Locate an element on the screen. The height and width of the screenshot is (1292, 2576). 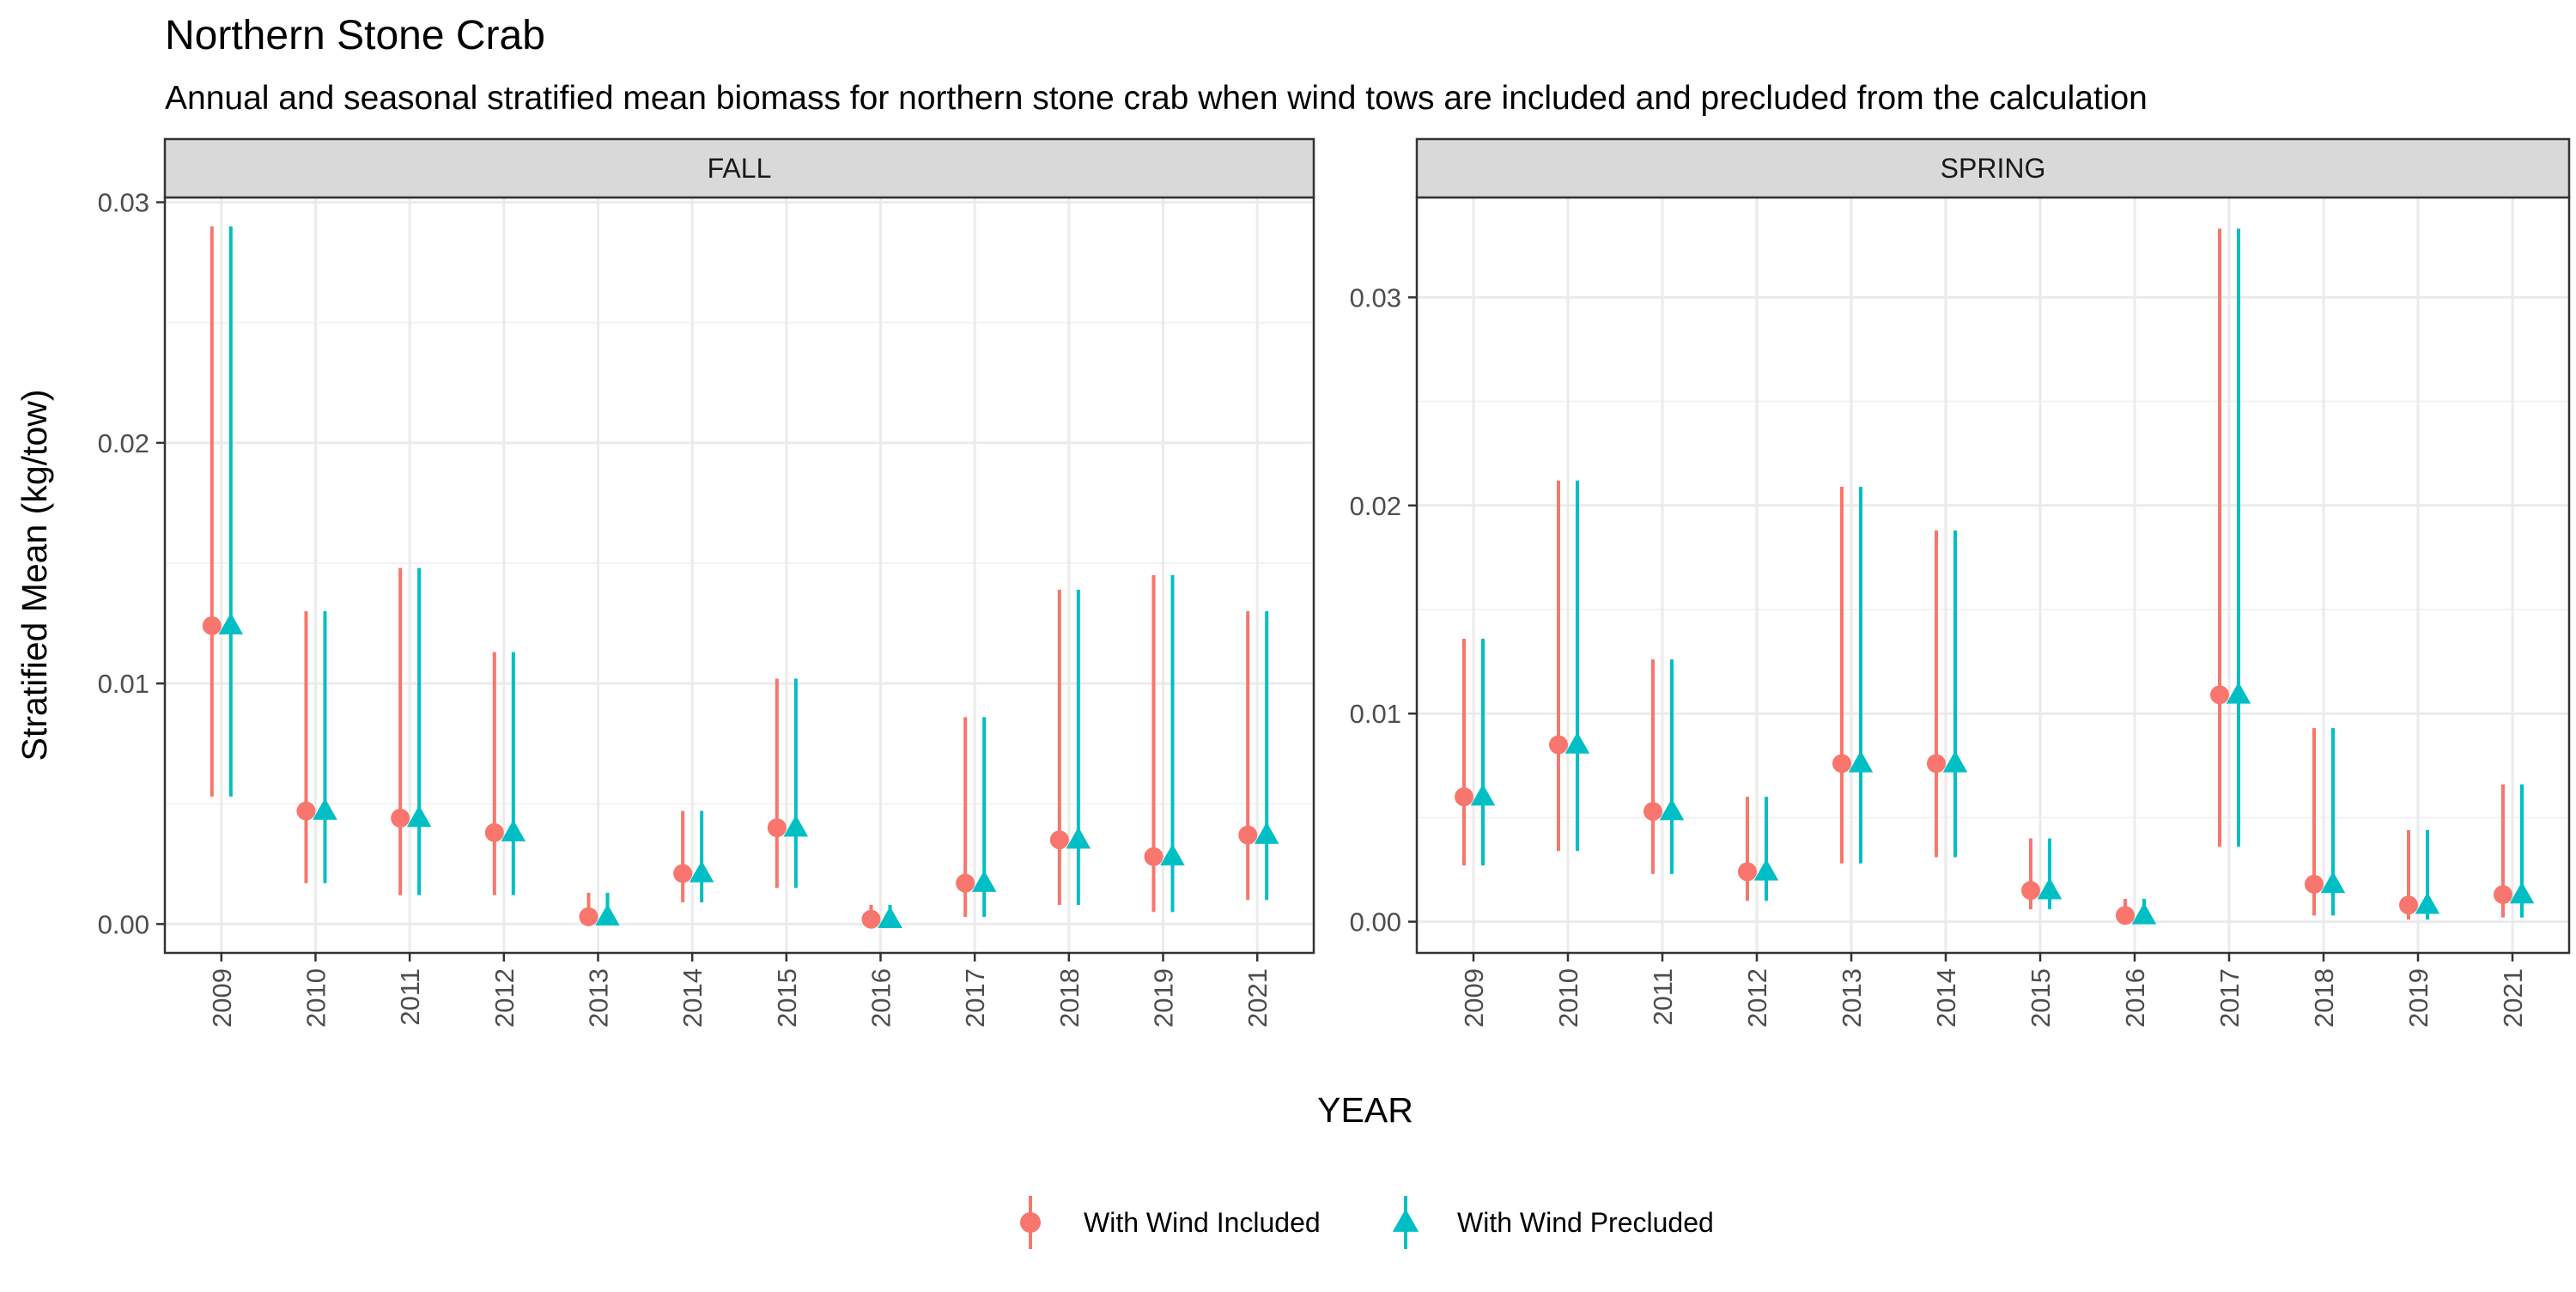
legend-label: With Wind Included is located at coordinates (1202, 1222).